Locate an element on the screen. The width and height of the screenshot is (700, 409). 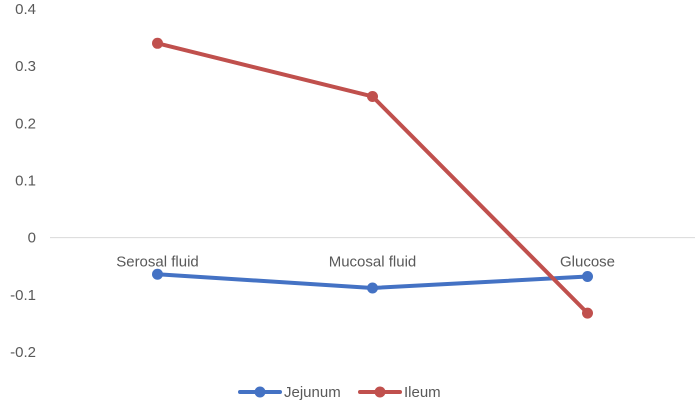
y-tick-label: 0.3 is located at coordinates (25, 66).